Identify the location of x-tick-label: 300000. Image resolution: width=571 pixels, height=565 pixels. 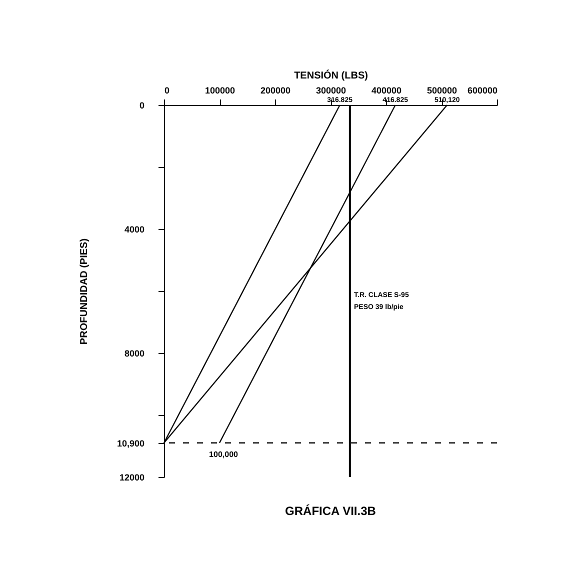
(331, 91).